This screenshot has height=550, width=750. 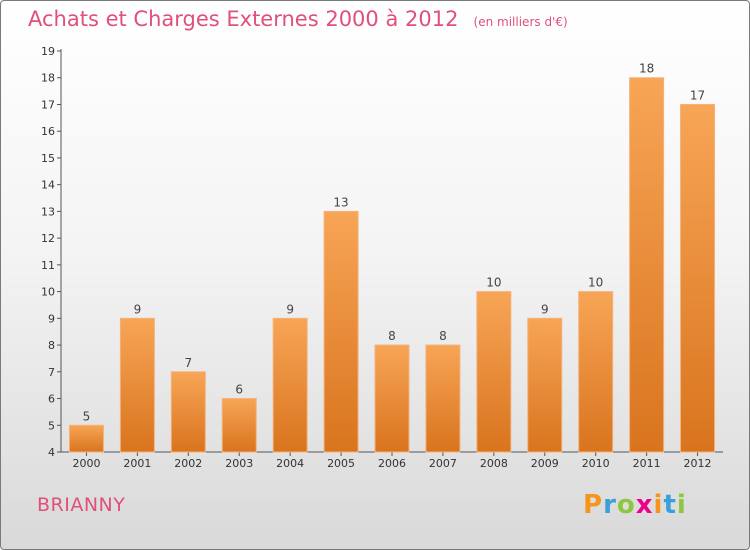 I want to click on logo-letter: P, so click(x=593, y=505).